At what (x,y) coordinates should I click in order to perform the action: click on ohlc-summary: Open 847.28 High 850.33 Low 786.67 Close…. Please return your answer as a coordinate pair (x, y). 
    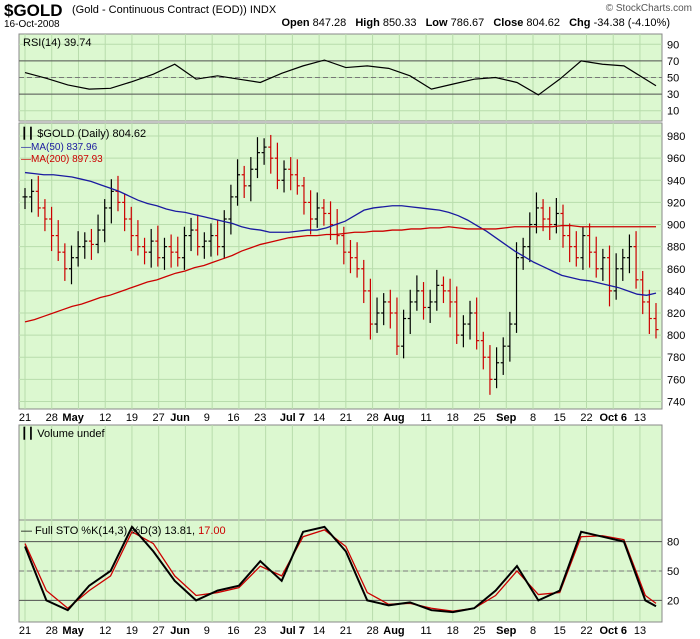
    Looking at the image, I should click on (472, 23).